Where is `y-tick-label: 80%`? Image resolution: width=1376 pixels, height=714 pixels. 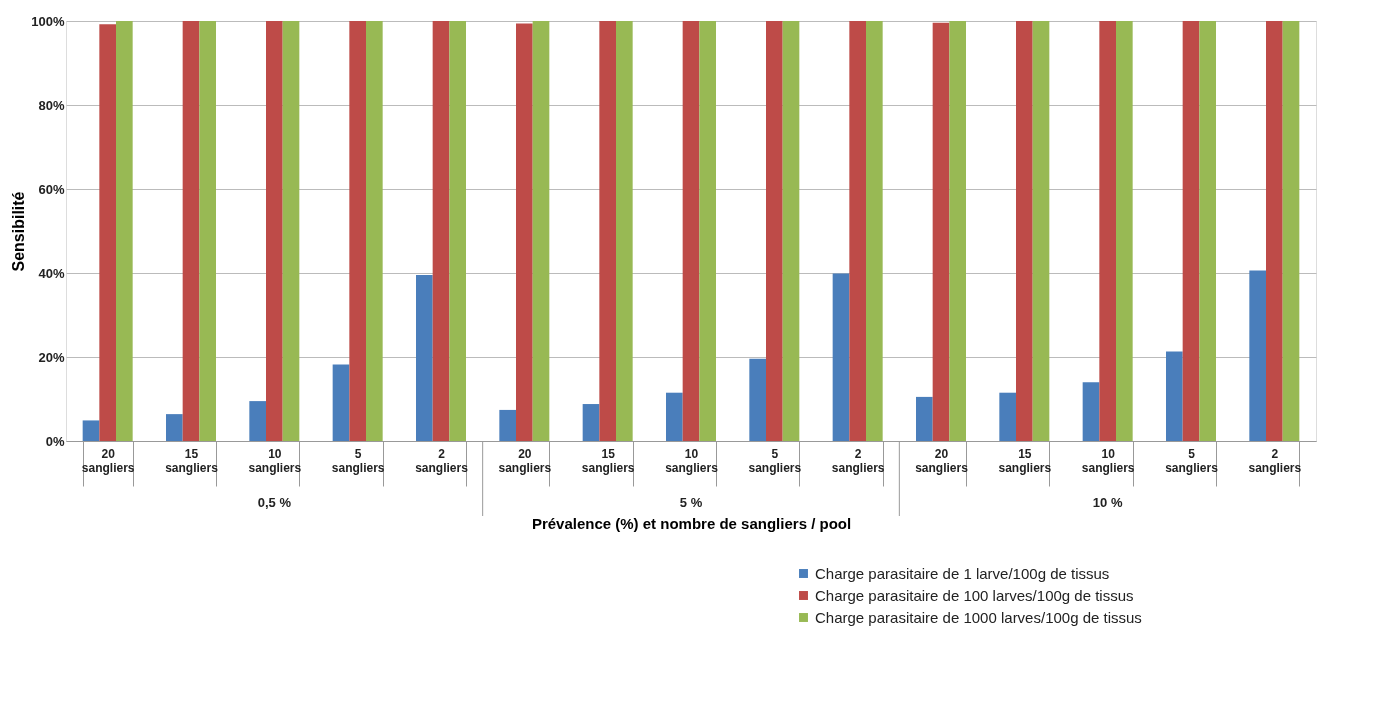 y-tick-label: 80% is located at coordinates (51, 105).